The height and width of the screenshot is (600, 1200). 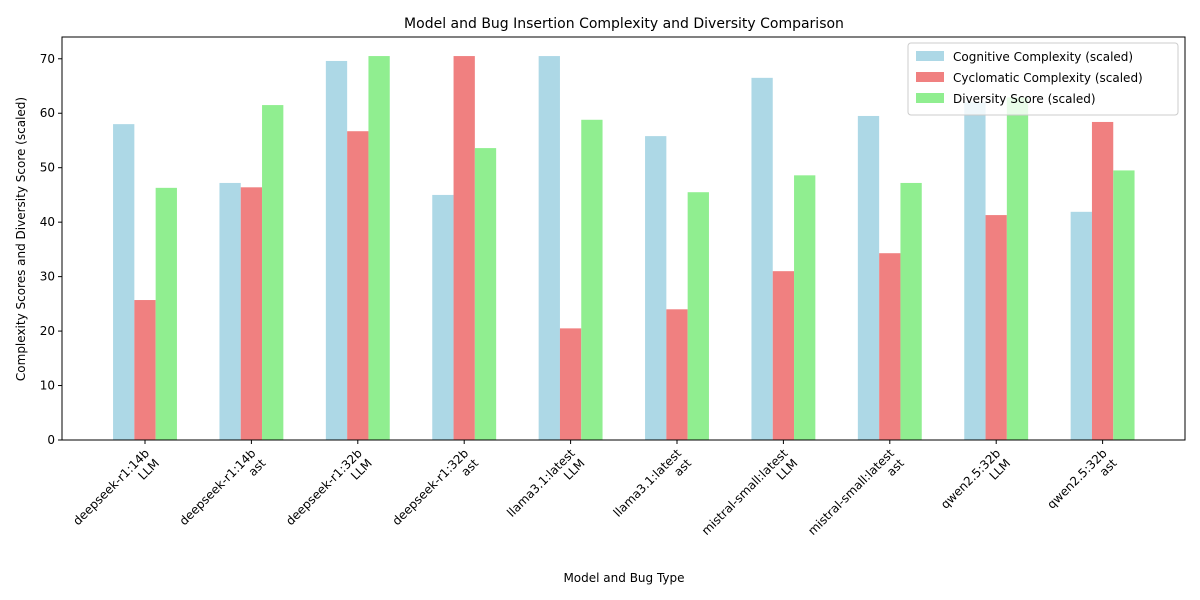 I want to click on x-tick-label: deepseek-r1:32bast, so click(x=435, y=492).